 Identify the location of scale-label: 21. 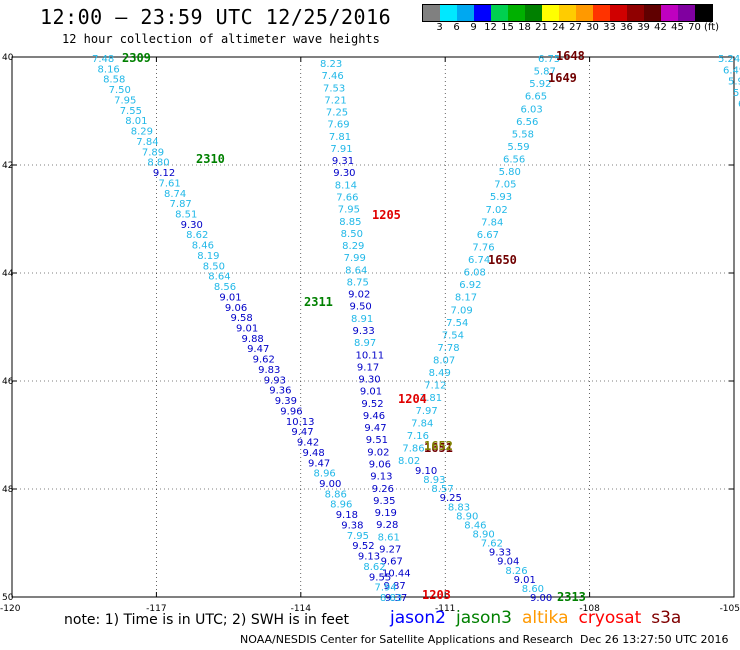
(541, 27).